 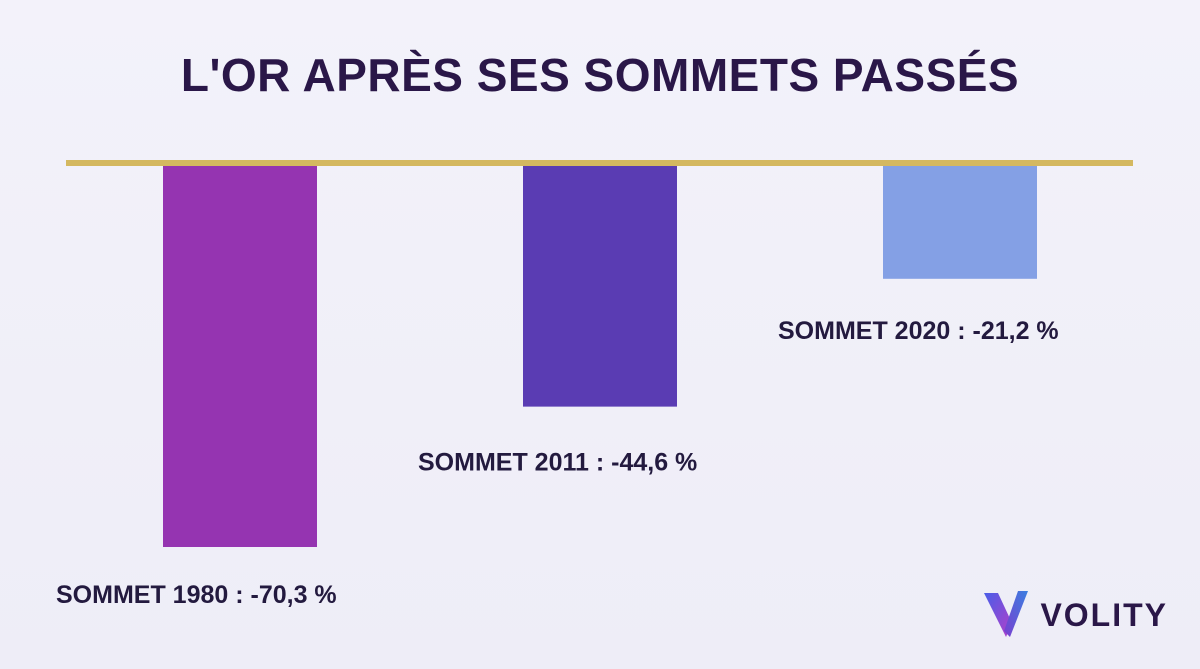 I want to click on volity-logo-icon, so click(x=1006, y=614).